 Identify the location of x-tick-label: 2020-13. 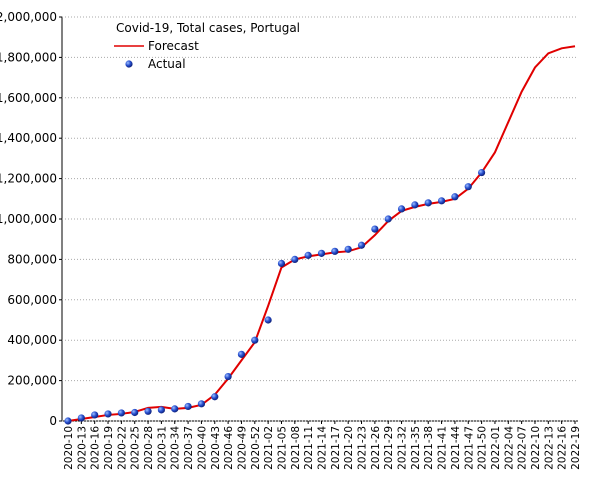
(82, 448).